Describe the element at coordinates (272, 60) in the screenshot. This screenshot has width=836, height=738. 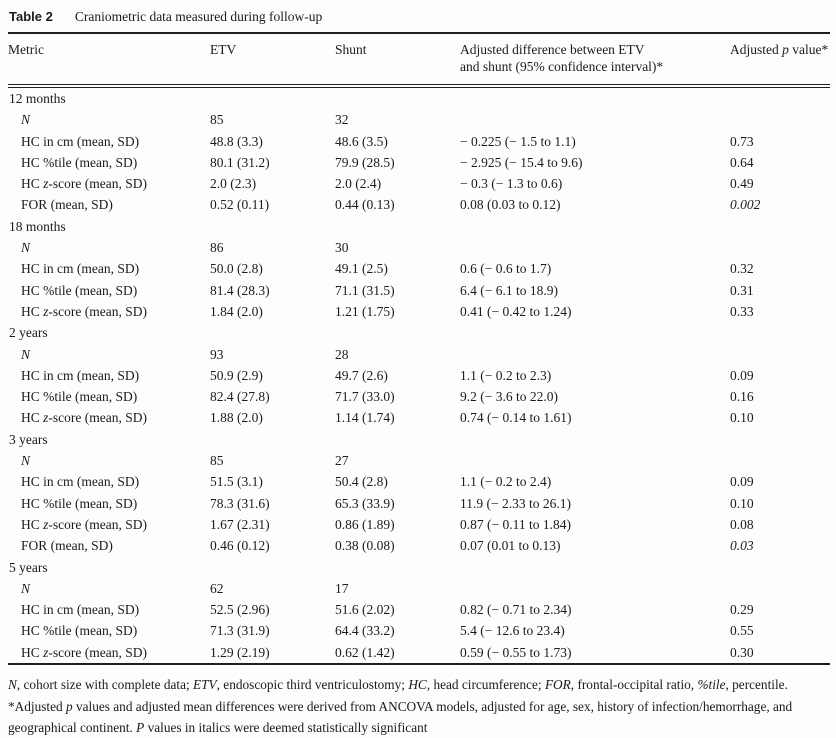
I see `col-header-etv: ETV` at that location.